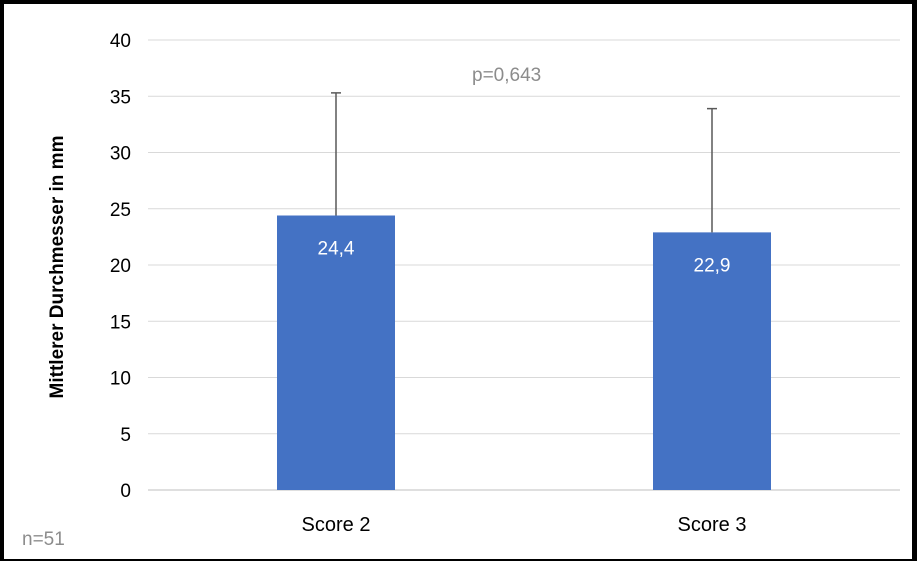  What do you see at coordinates (57, 267) in the screenshot?
I see `y-axis-label: Mittlerer Durchmesser in mm` at bounding box center [57, 267].